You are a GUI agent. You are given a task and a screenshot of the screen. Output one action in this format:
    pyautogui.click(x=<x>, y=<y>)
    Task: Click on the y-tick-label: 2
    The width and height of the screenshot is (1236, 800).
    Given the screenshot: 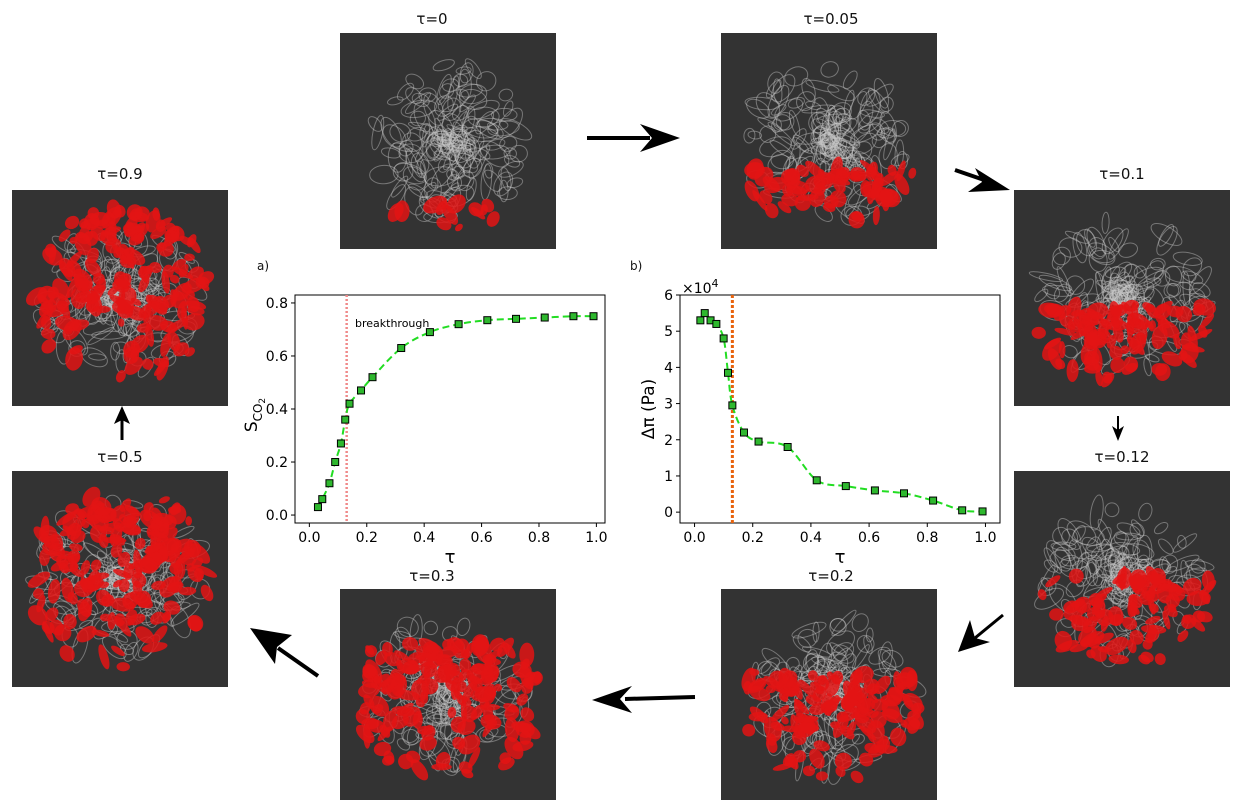 What is the action you would take?
    pyautogui.click(x=668, y=441)
    